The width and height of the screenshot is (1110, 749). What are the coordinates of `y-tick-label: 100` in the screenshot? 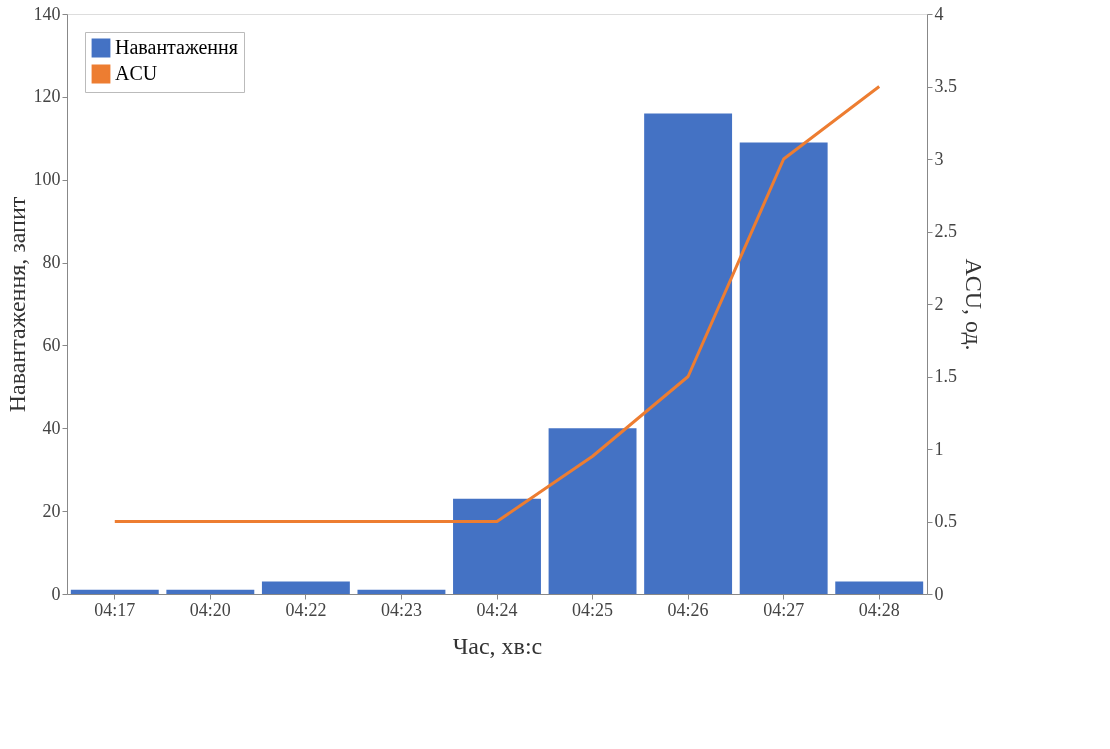 It's located at (47, 179).